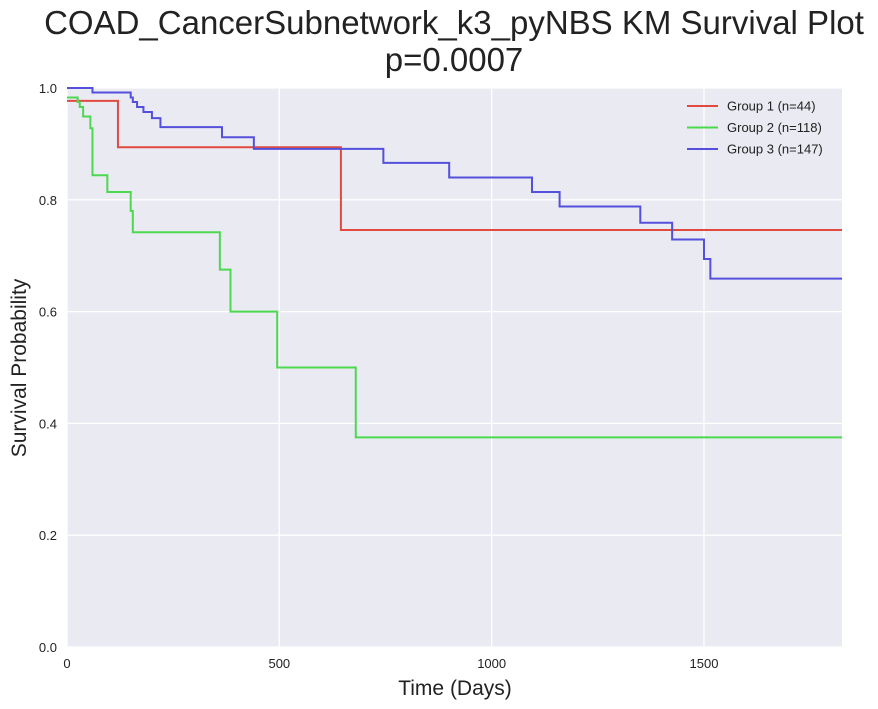 The width and height of the screenshot is (878, 709). I want to click on y-tick-label: 1.0, so click(48, 88).